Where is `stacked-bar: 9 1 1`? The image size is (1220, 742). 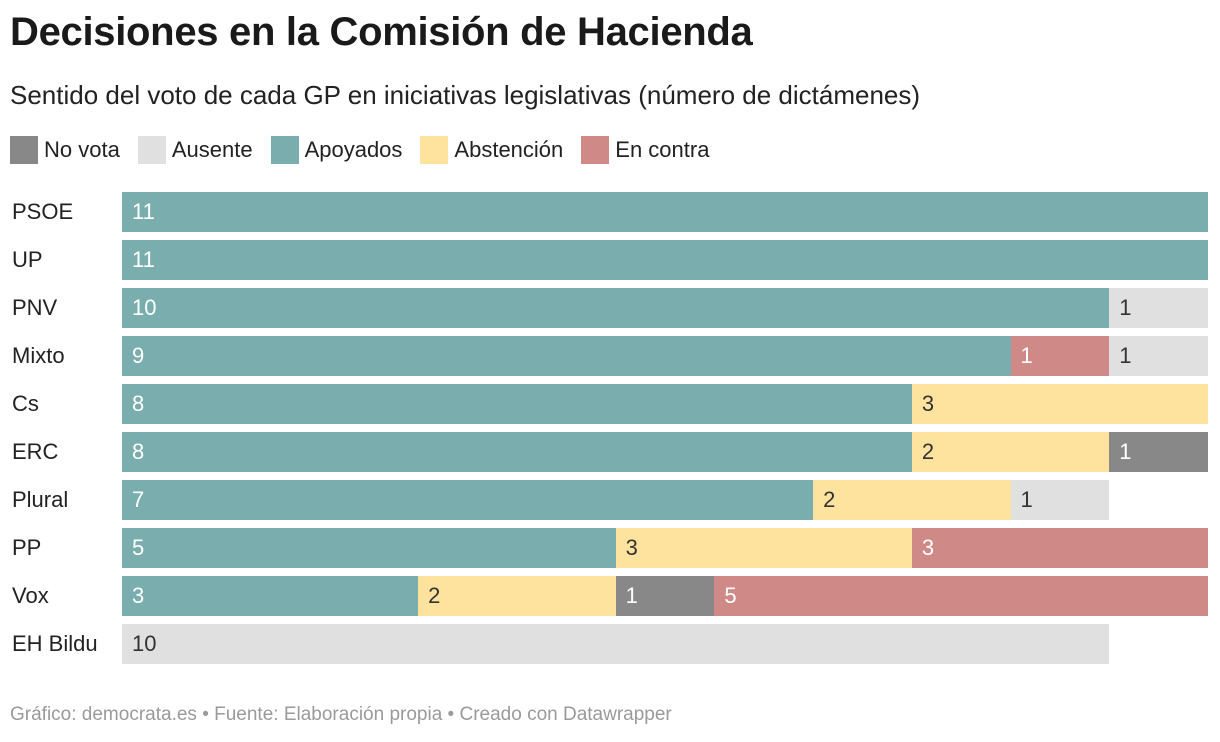
stacked-bar: 9 1 1 is located at coordinates (665, 356).